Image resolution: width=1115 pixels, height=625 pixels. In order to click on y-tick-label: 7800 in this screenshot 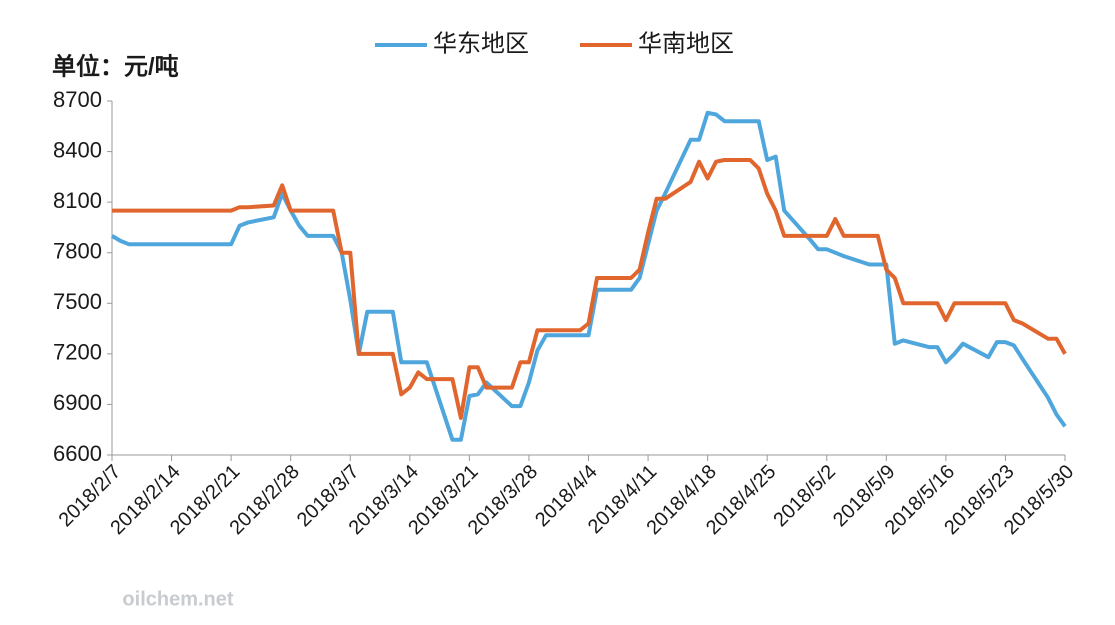, I will do `click(77, 251)`.